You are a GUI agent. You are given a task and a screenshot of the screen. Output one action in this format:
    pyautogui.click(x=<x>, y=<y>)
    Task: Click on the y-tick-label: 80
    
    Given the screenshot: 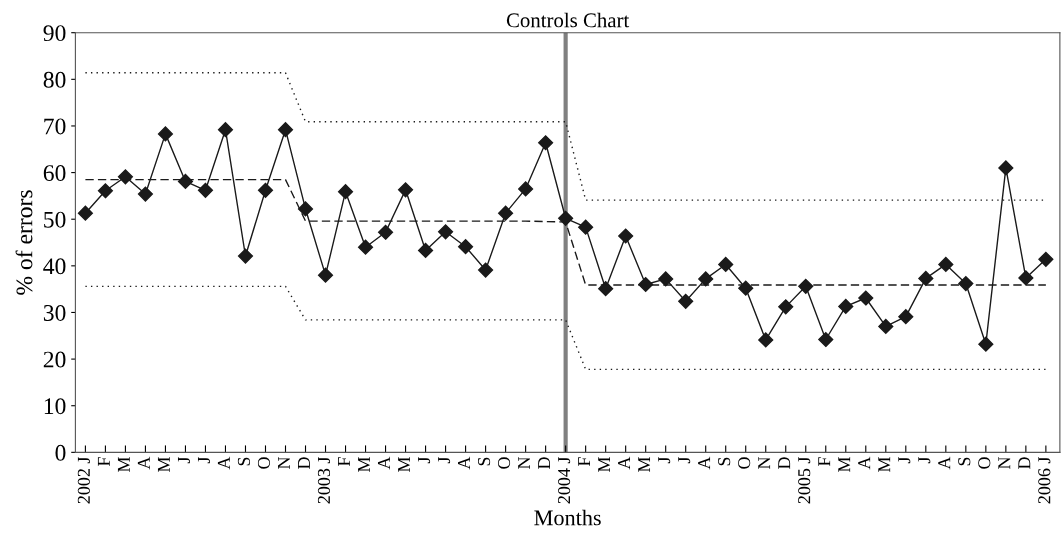 What is the action you would take?
    pyautogui.click(x=54, y=79)
    